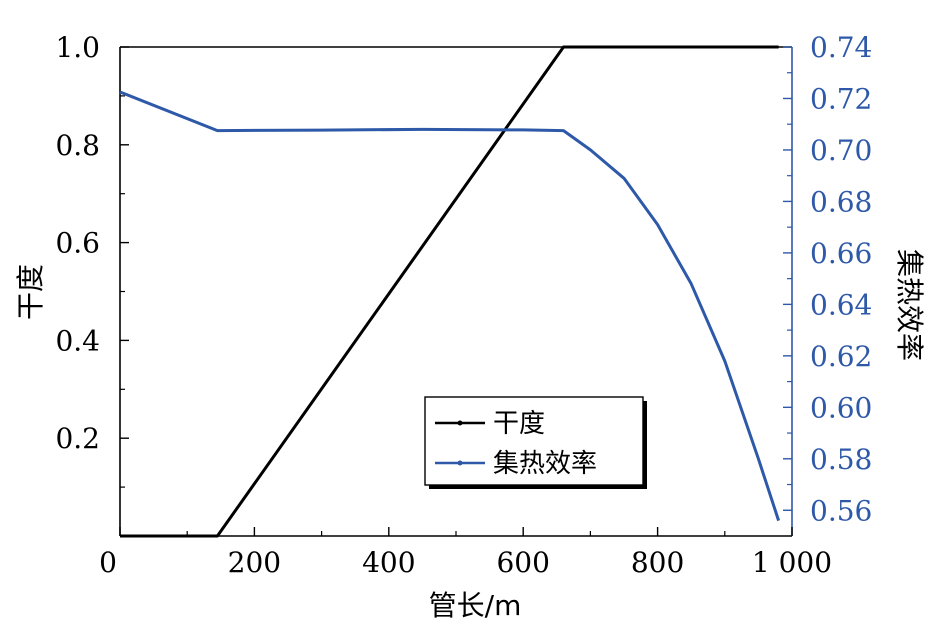 This screenshot has width=930, height=630. What do you see at coordinates (792, 562) in the screenshot?
I see `x-tick-label: 1 000` at bounding box center [792, 562].